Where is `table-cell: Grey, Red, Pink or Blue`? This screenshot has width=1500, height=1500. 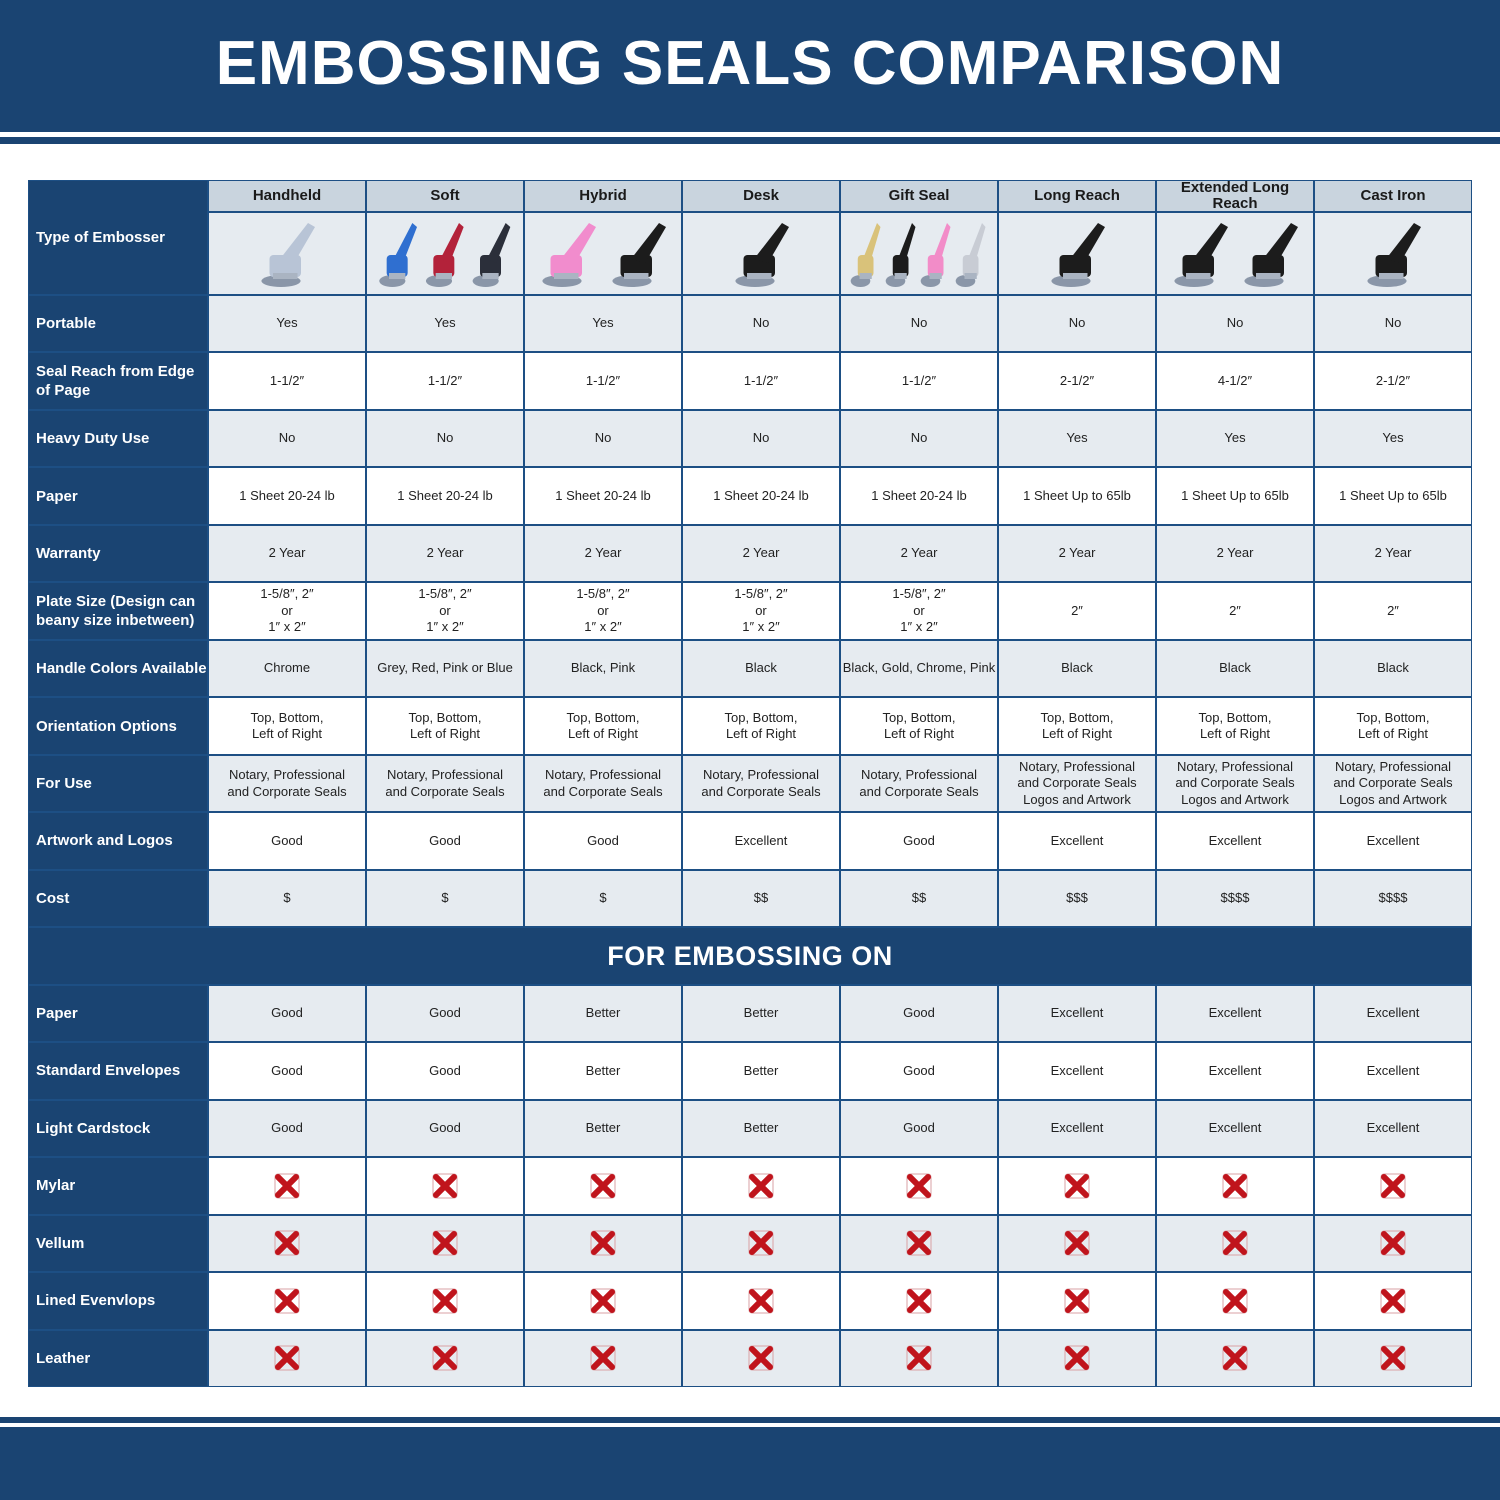 table-cell: Grey, Red, Pink or Blue is located at coordinates (445, 668).